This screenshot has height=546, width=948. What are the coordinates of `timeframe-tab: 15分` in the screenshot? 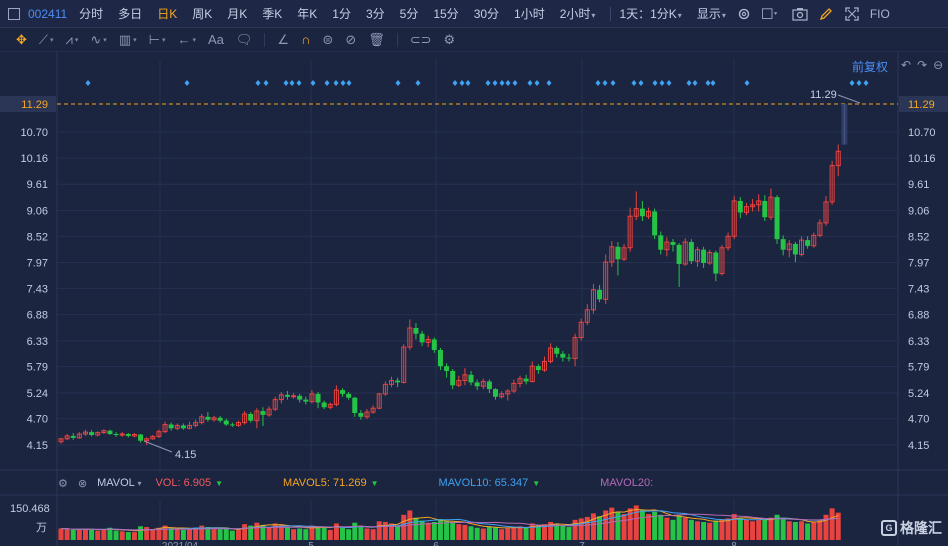 It's located at (446, 14).